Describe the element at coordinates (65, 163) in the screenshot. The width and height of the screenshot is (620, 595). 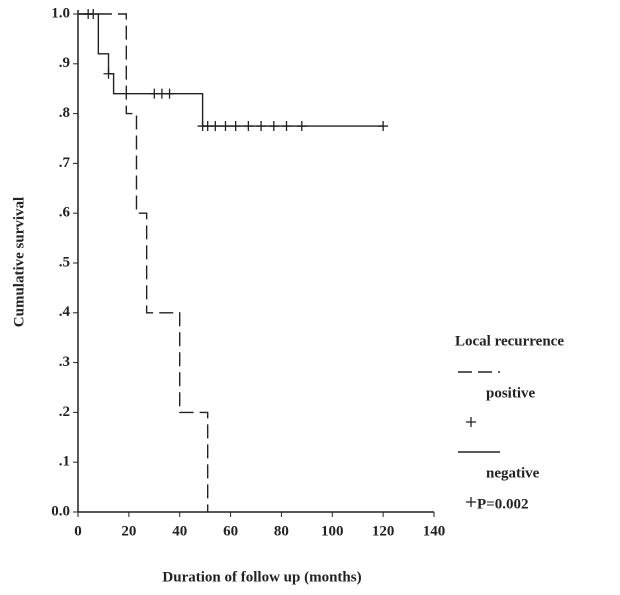
I see `y-tick-label: .7` at that location.